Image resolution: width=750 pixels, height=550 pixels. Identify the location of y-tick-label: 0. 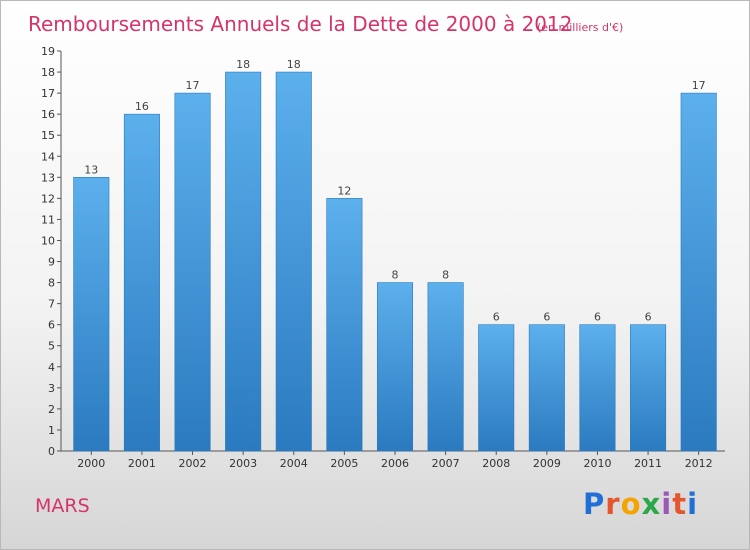
(51, 451).